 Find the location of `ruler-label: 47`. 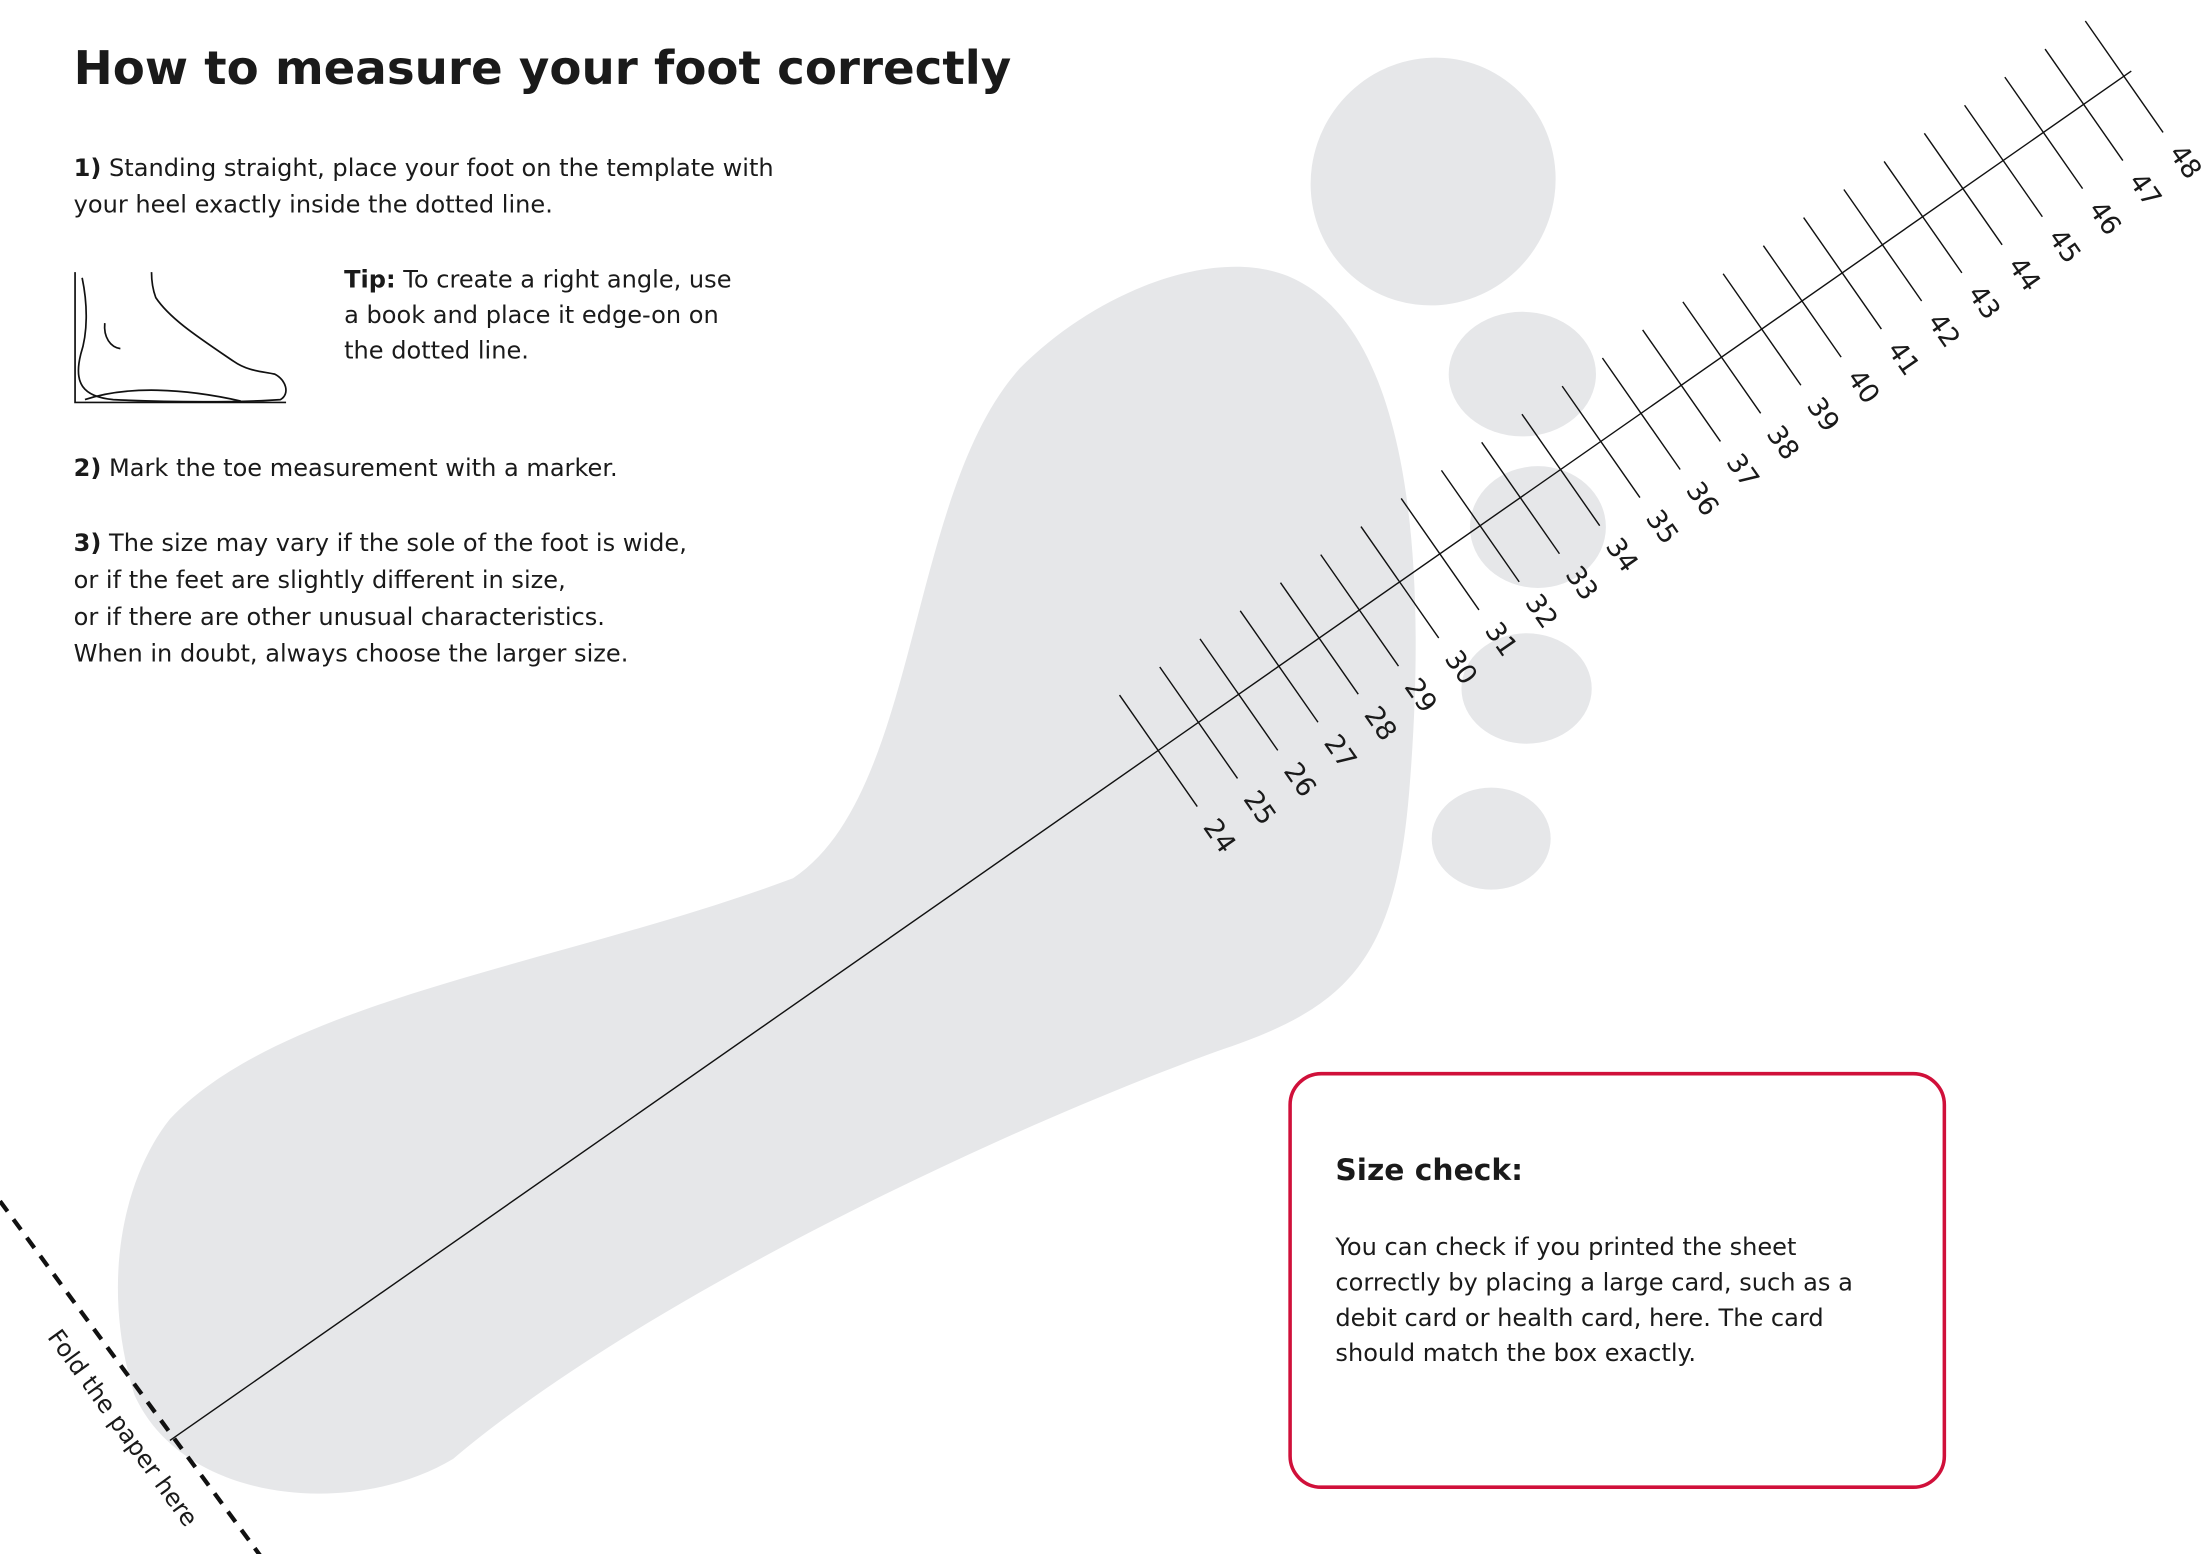

ruler-label: 47 is located at coordinates (2144, 190).